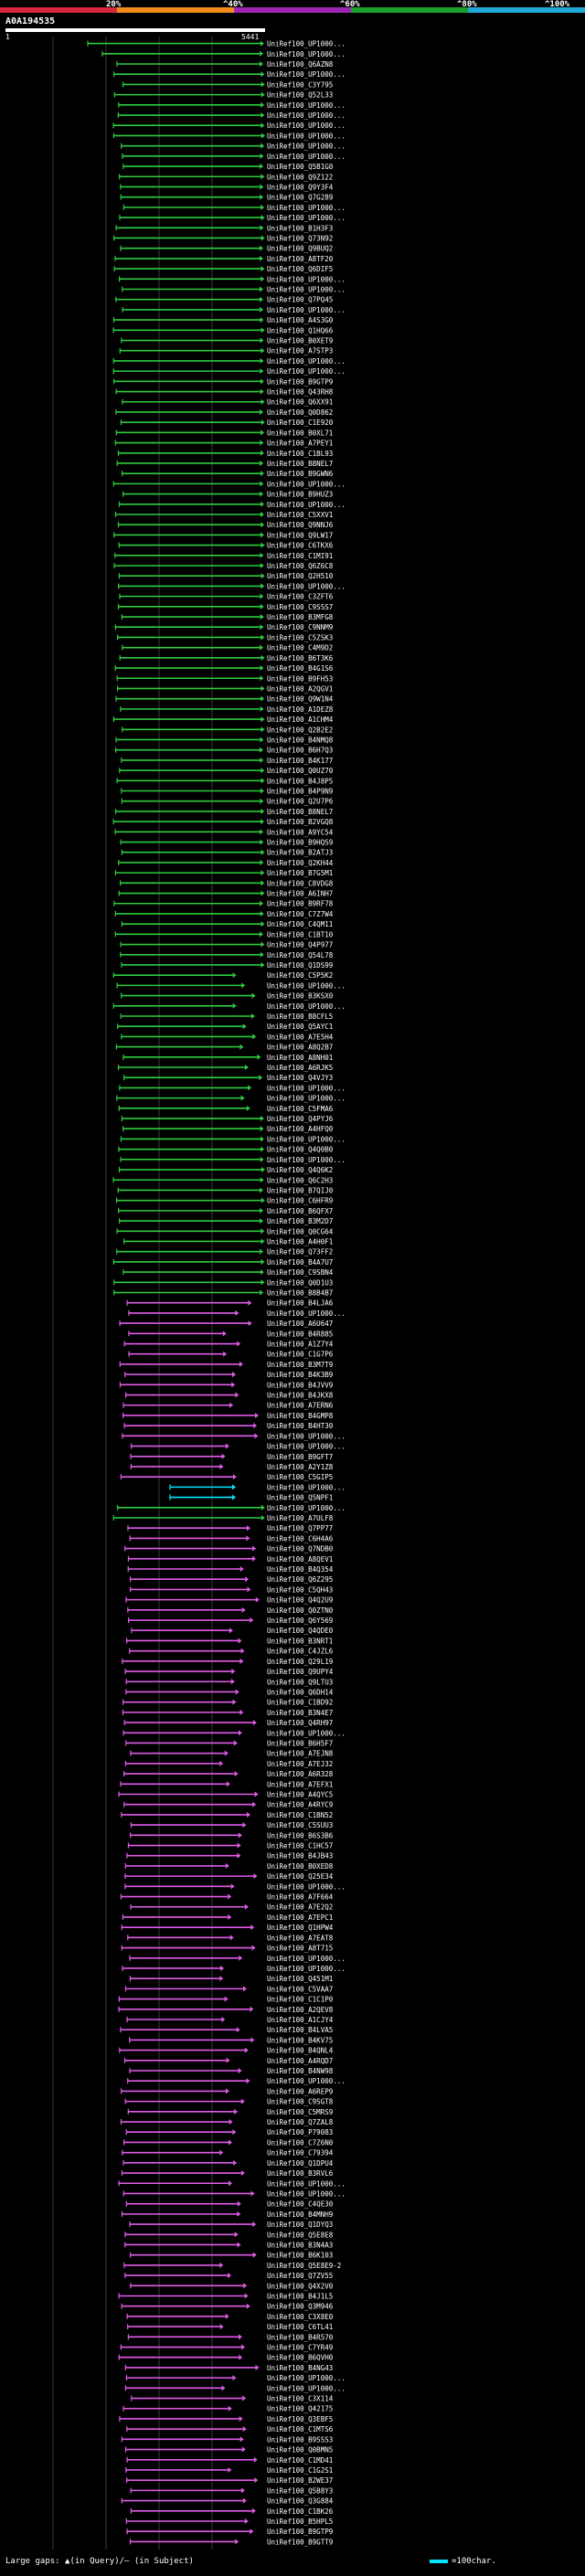 The height and width of the screenshot is (2576, 585). I want to click on hit-label: UniRef100_C5P5K2, so click(300, 975).